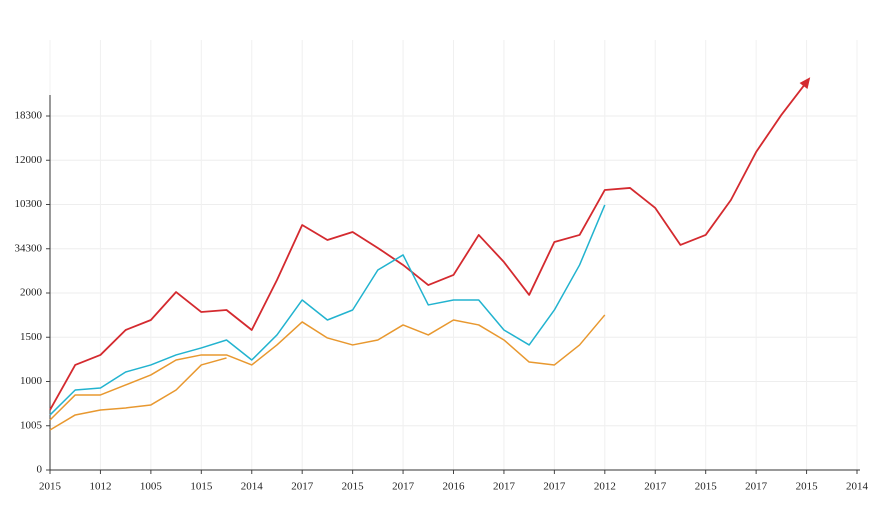 This screenshot has height=512, width=896. What do you see at coordinates (805, 83) in the screenshot?
I see `arrow-head` at bounding box center [805, 83].